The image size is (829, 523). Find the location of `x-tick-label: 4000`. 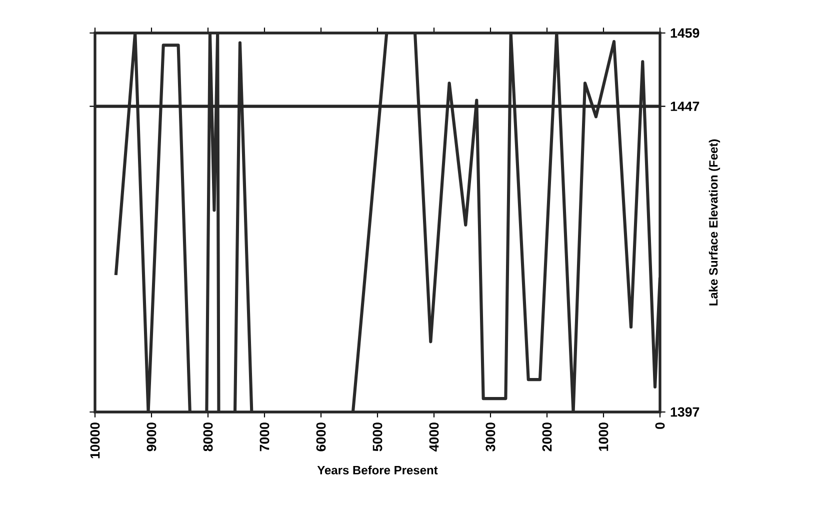

x-tick-label: 4000 is located at coordinates (434, 437).